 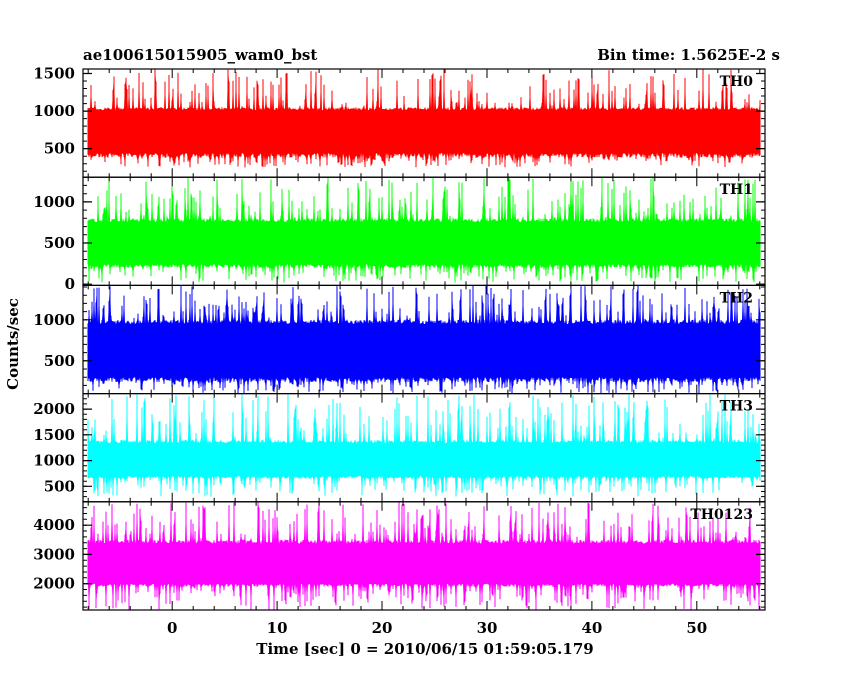 I want to click on y-tick-label: 3000, so click(x=54, y=554).